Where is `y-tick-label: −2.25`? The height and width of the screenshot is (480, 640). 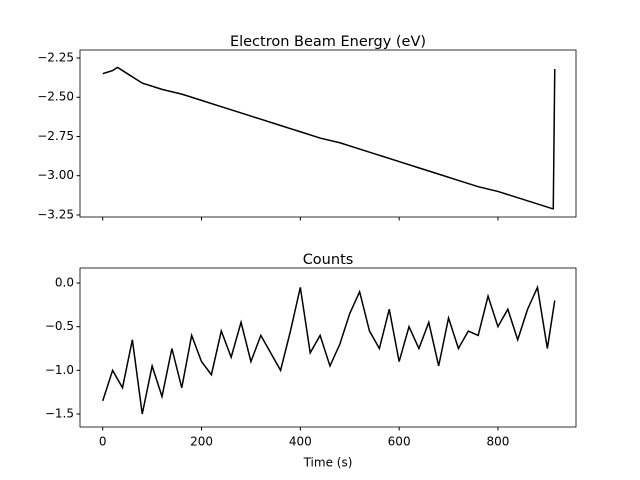 y-tick-label: −2.25 is located at coordinates (55, 58).